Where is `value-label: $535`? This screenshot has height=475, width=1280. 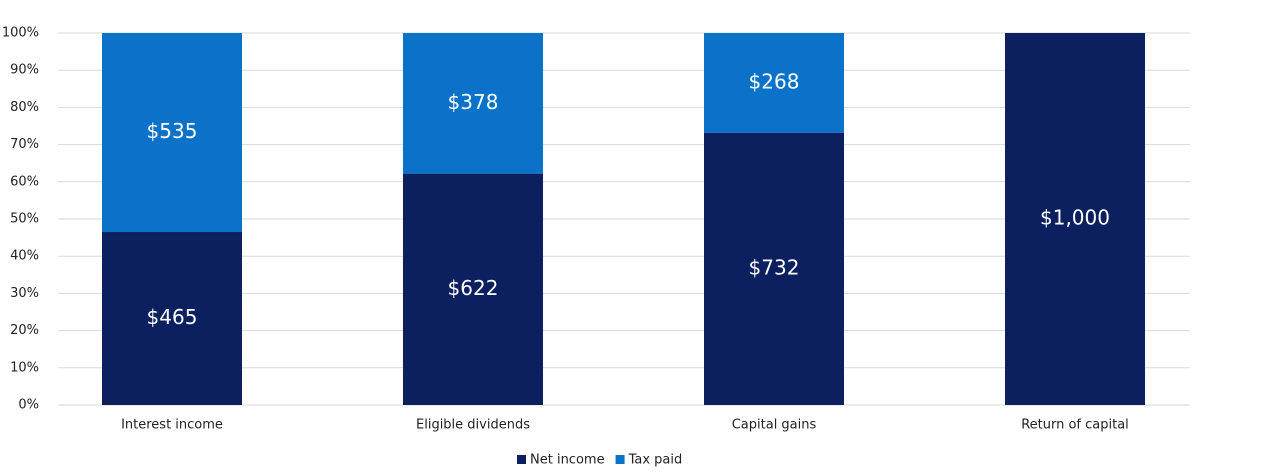
value-label: $535 is located at coordinates (172, 131).